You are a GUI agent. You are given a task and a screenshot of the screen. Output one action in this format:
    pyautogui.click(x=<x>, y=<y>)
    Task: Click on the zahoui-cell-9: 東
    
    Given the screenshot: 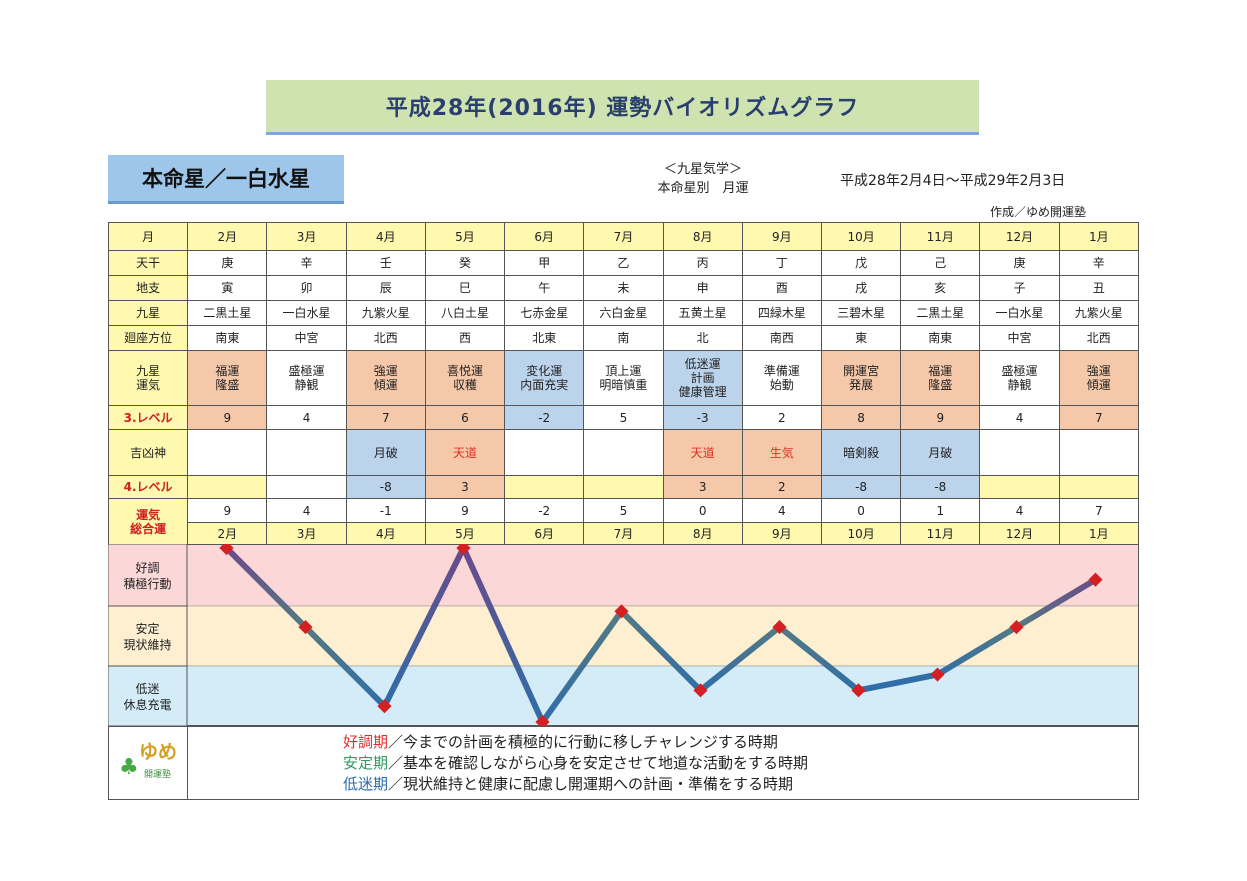 What is the action you would take?
    pyautogui.click(x=861, y=338)
    